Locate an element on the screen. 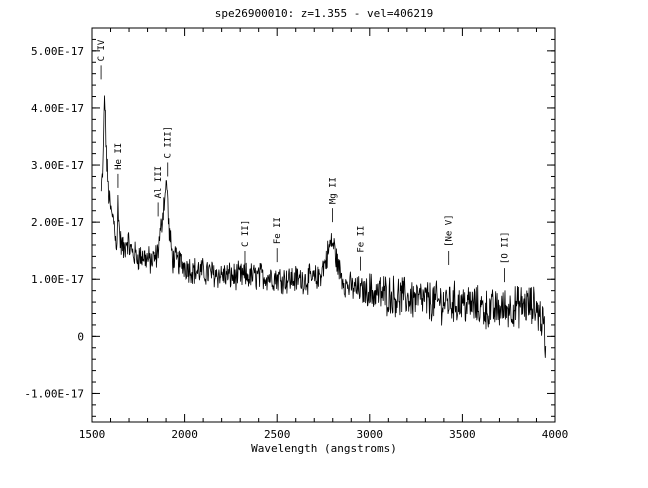 The width and height of the screenshot is (648, 488). x-tick-label: 3500 is located at coordinates (462, 434).